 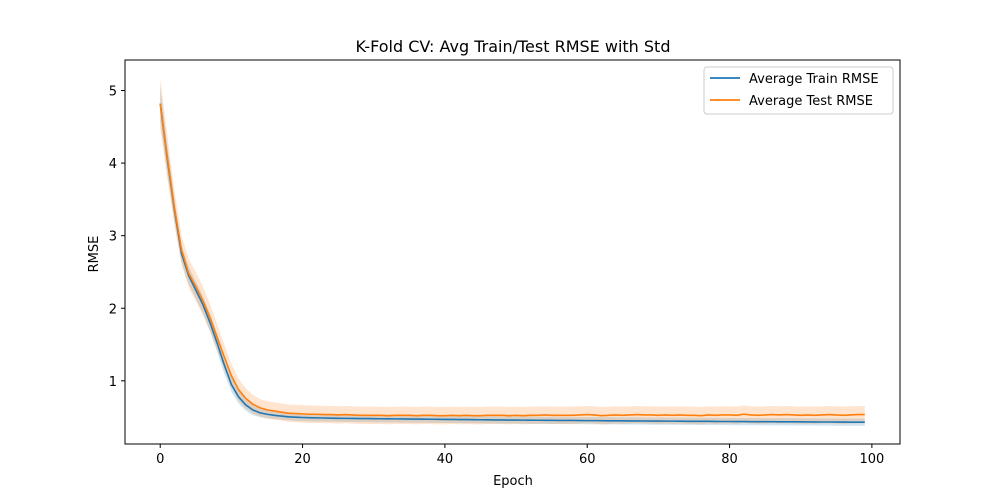 I want to click on legend-box, so click(x=798, y=90).